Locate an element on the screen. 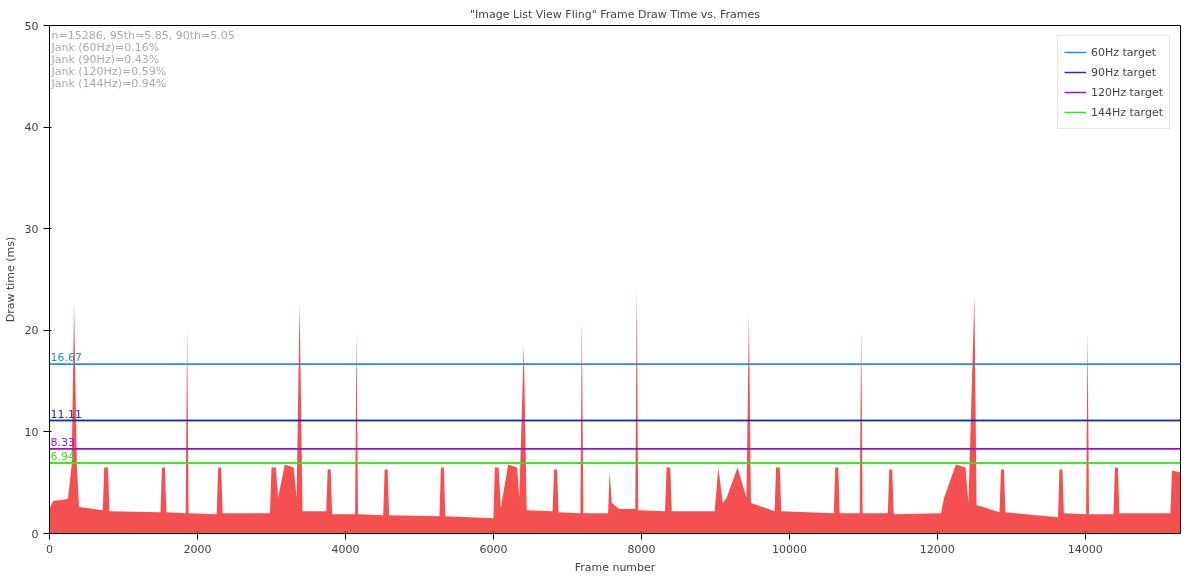  annotation: Jank (144Hz)=0.94% is located at coordinates (108, 83).